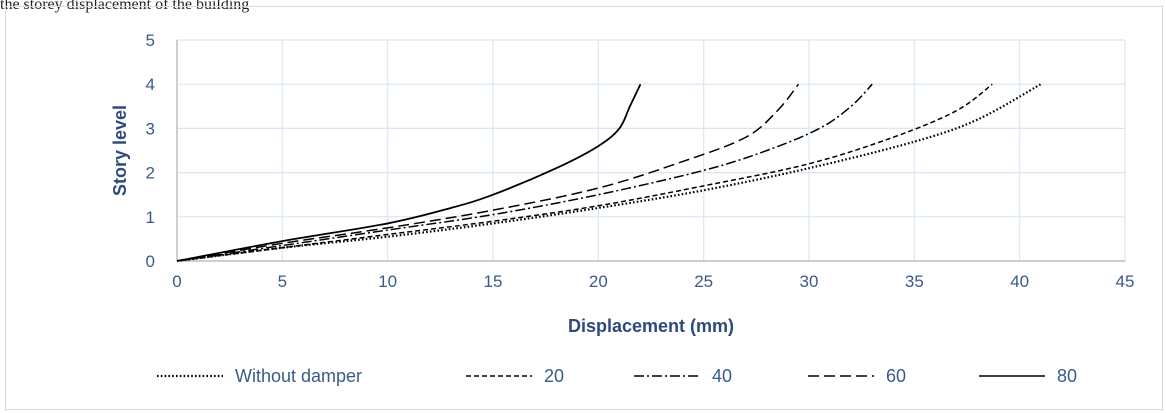  Describe the element at coordinates (176, 281) in the screenshot. I see `x-tick-label: 0` at that location.